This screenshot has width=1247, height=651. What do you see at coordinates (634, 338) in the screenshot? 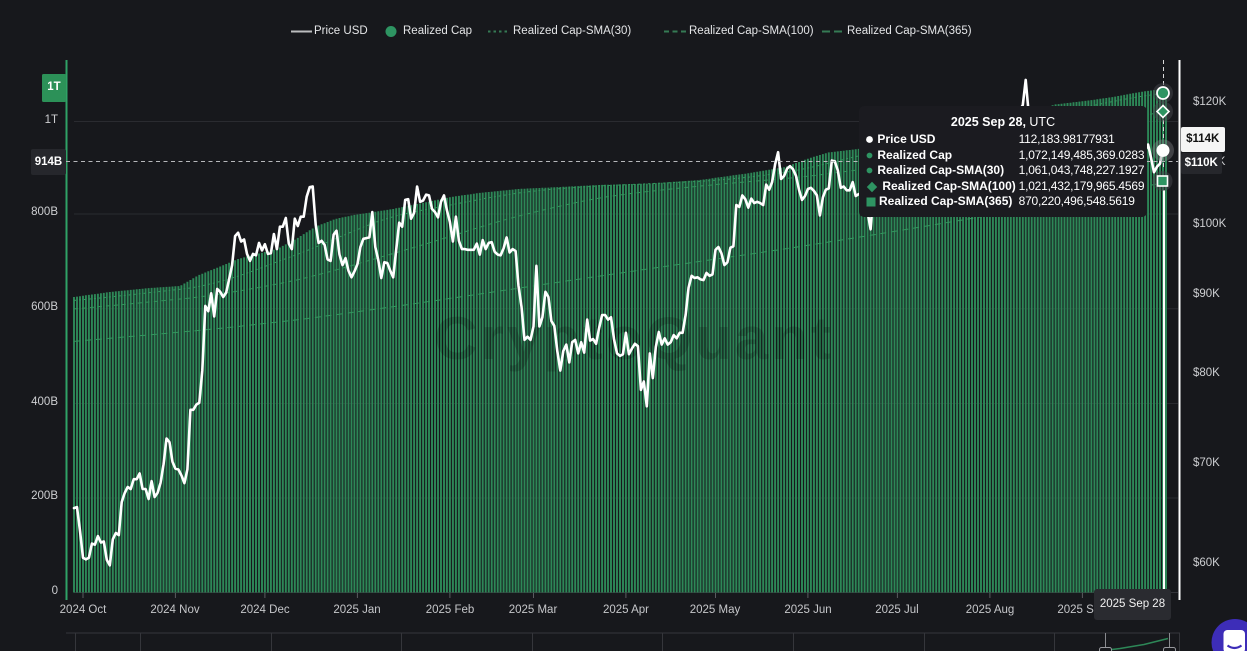
I see `svg-text: CryptoQuant` at bounding box center [634, 338].